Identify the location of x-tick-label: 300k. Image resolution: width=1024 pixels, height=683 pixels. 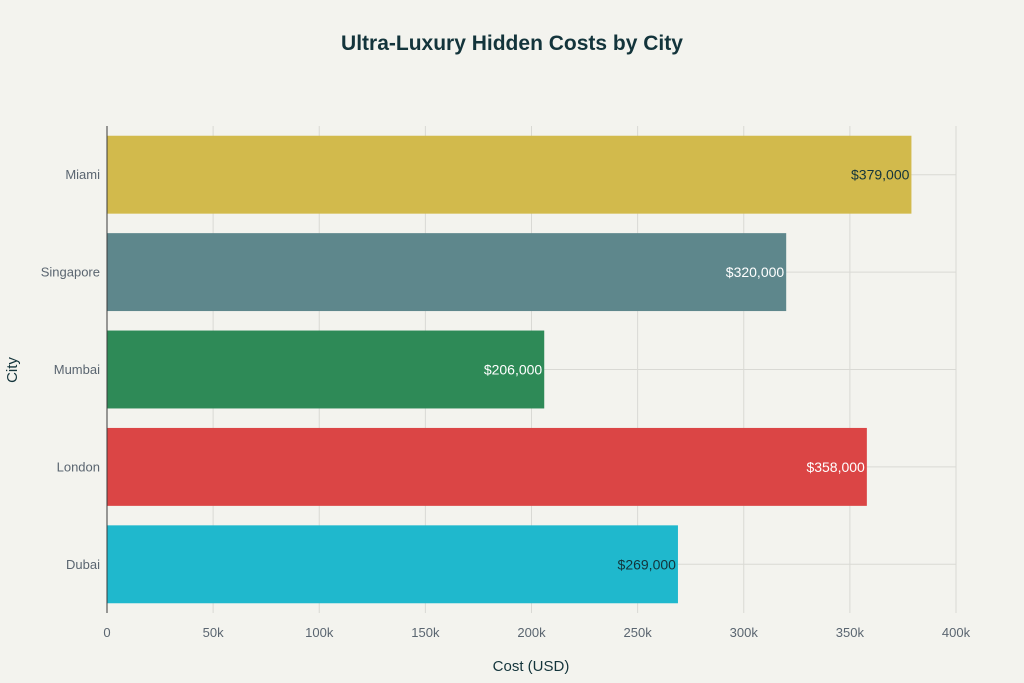
(744, 632).